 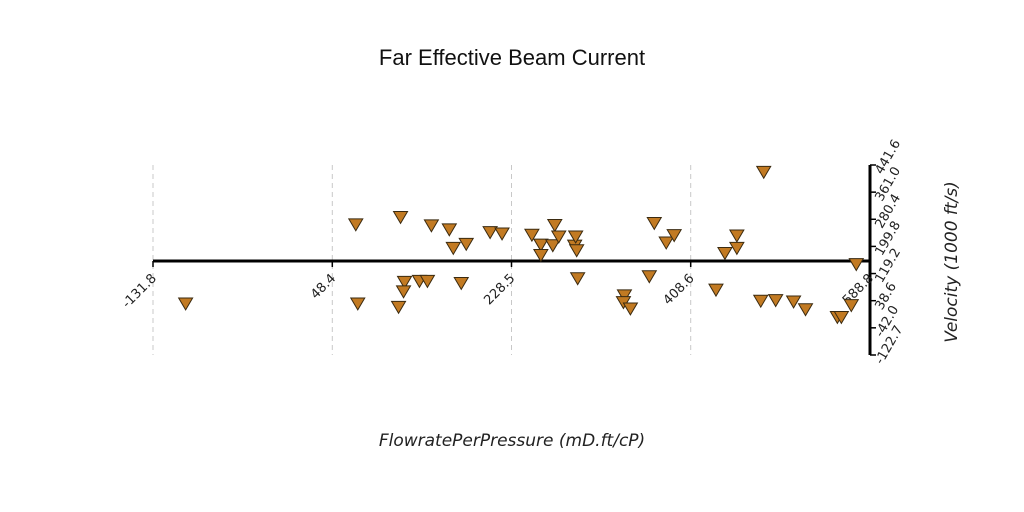 I want to click on x-tick-label: 408.6, so click(x=679, y=289).